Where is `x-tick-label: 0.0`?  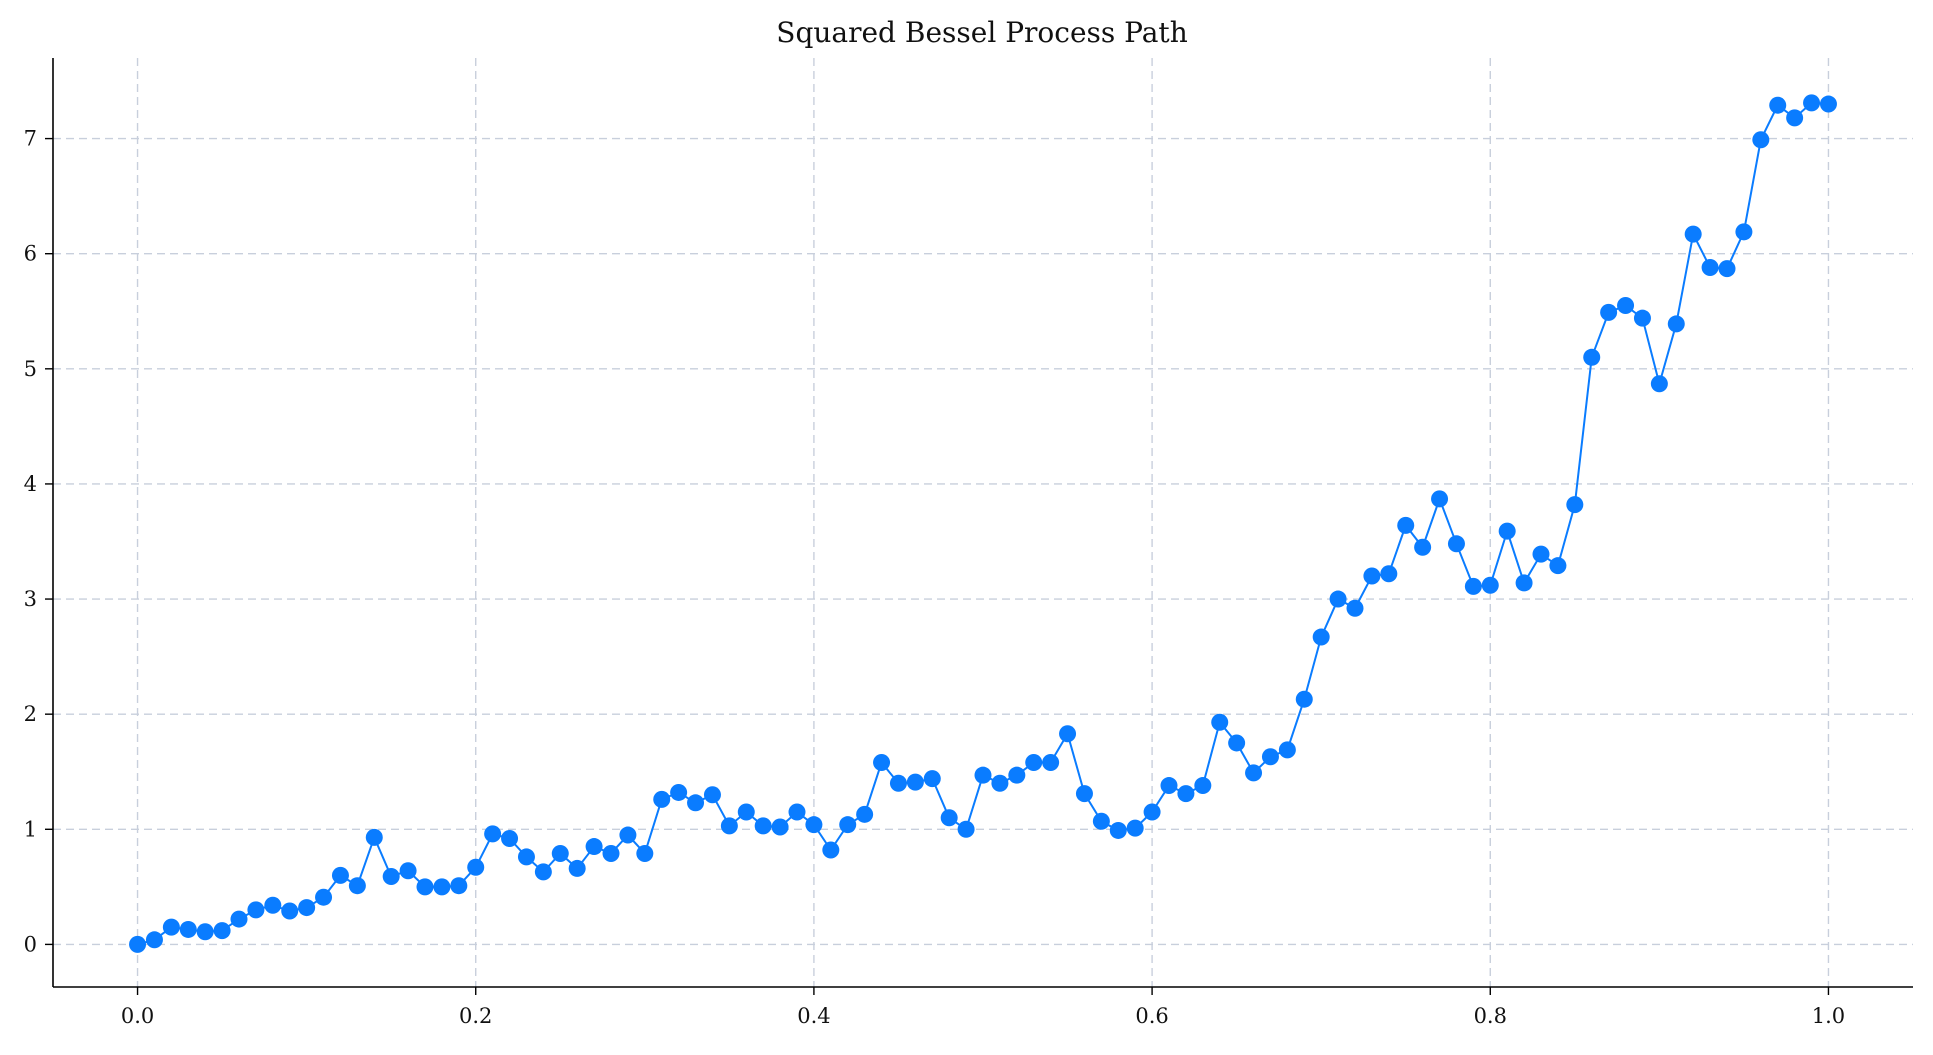
x-tick-label: 0.0 is located at coordinates (137, 1016).